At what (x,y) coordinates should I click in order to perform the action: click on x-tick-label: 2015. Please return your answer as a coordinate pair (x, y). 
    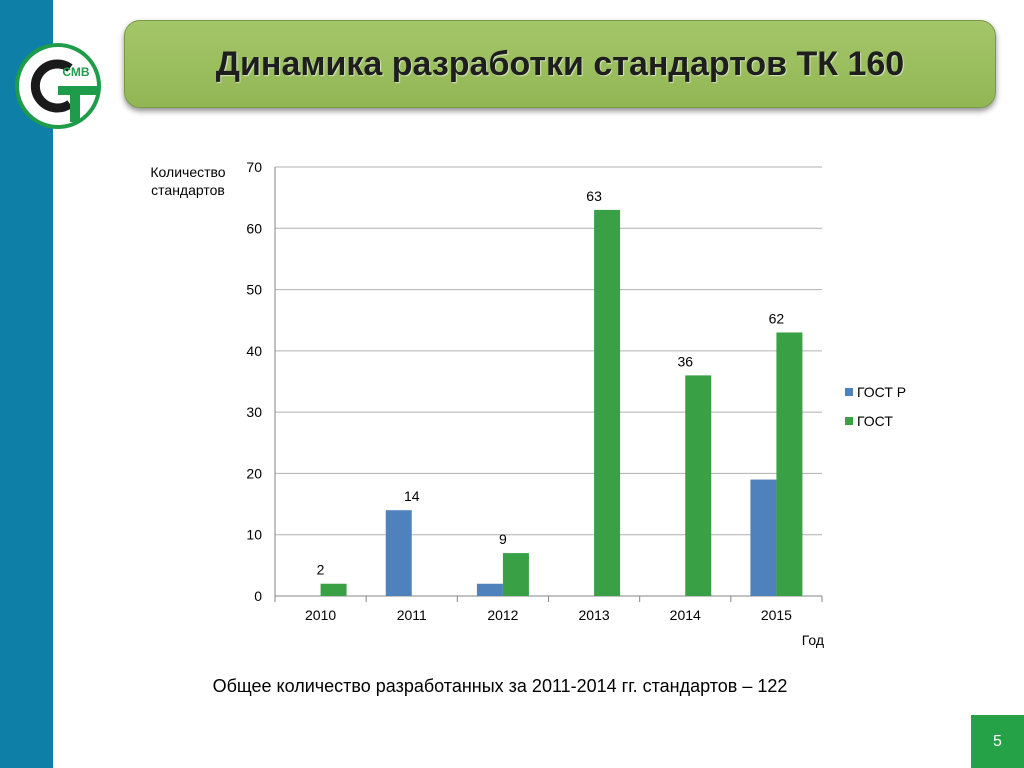
    Looking at the image, I should click on (776, 615).